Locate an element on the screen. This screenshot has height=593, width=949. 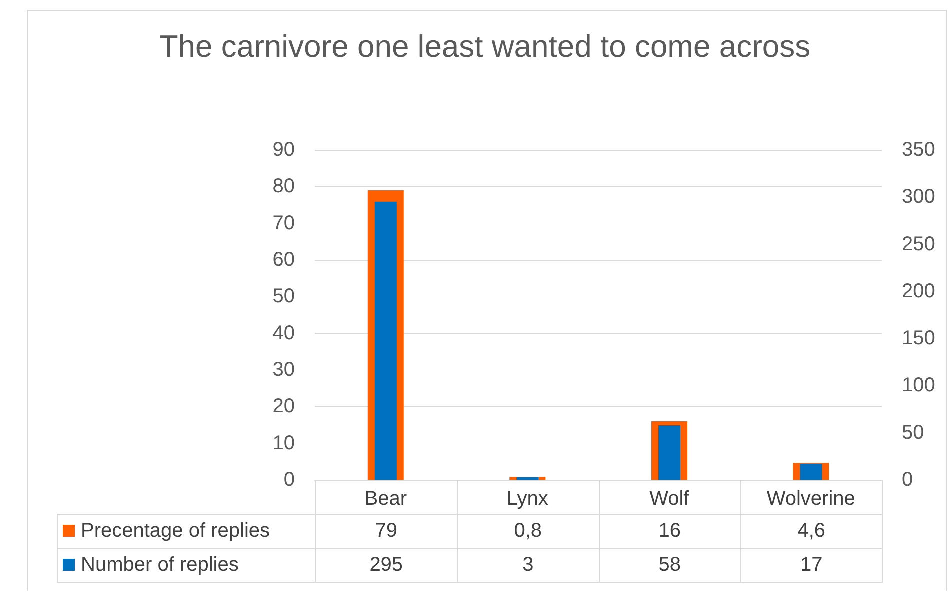
x-tick-label: Lynx is located at coordinates (527, 499).